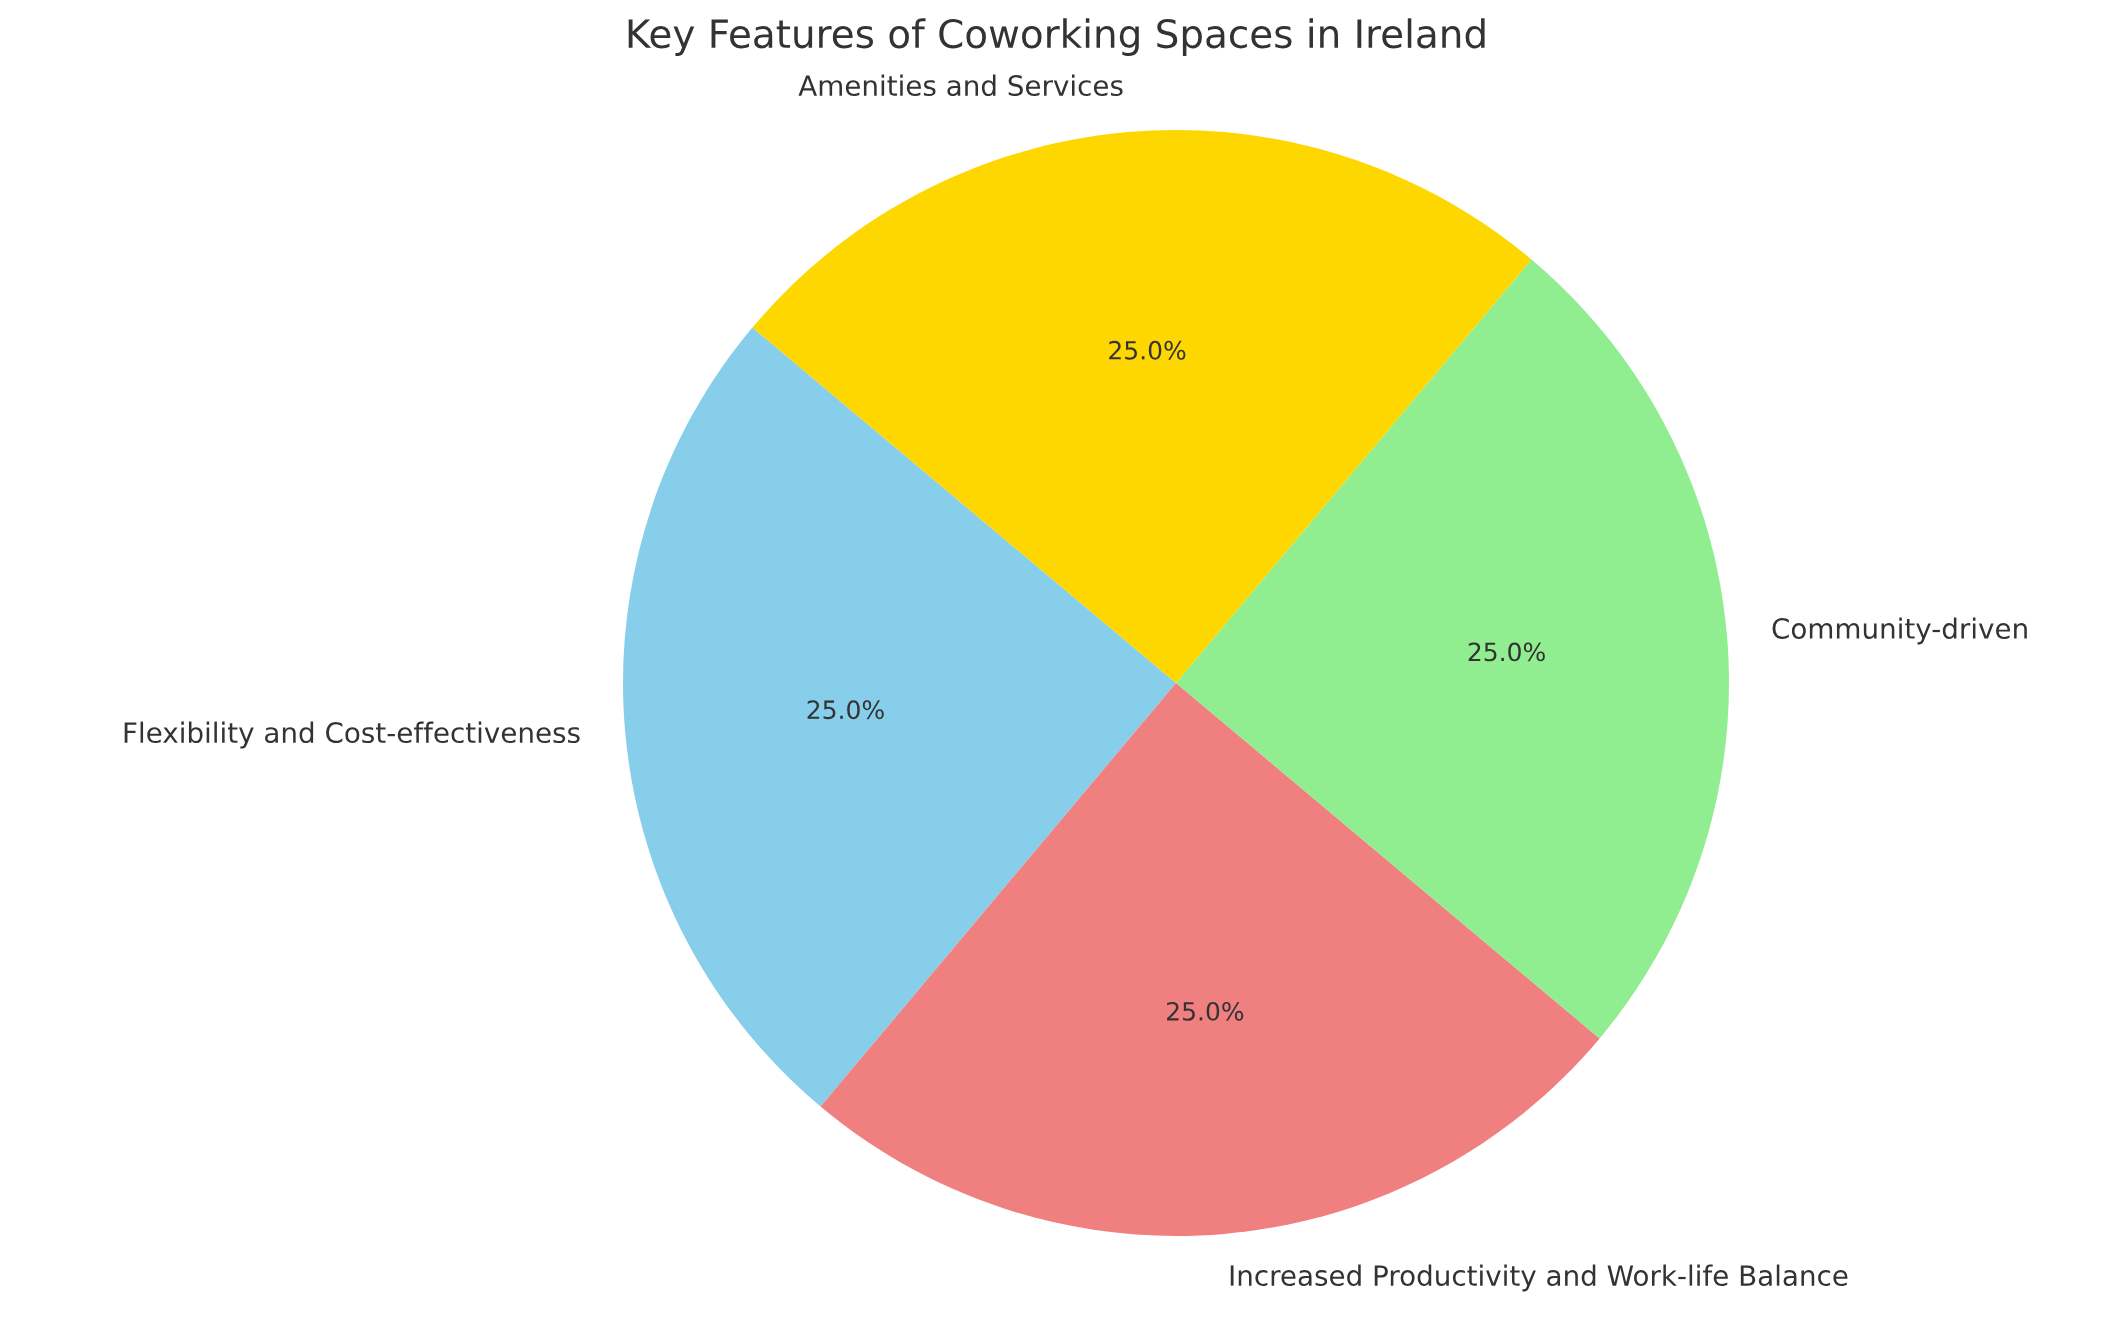  What do you see at coordinates (1056, 37) in the screenshot?
I see `chart-title: Key Features of Coworking Spaces in Ireland` at bounding box center [1056, 37].